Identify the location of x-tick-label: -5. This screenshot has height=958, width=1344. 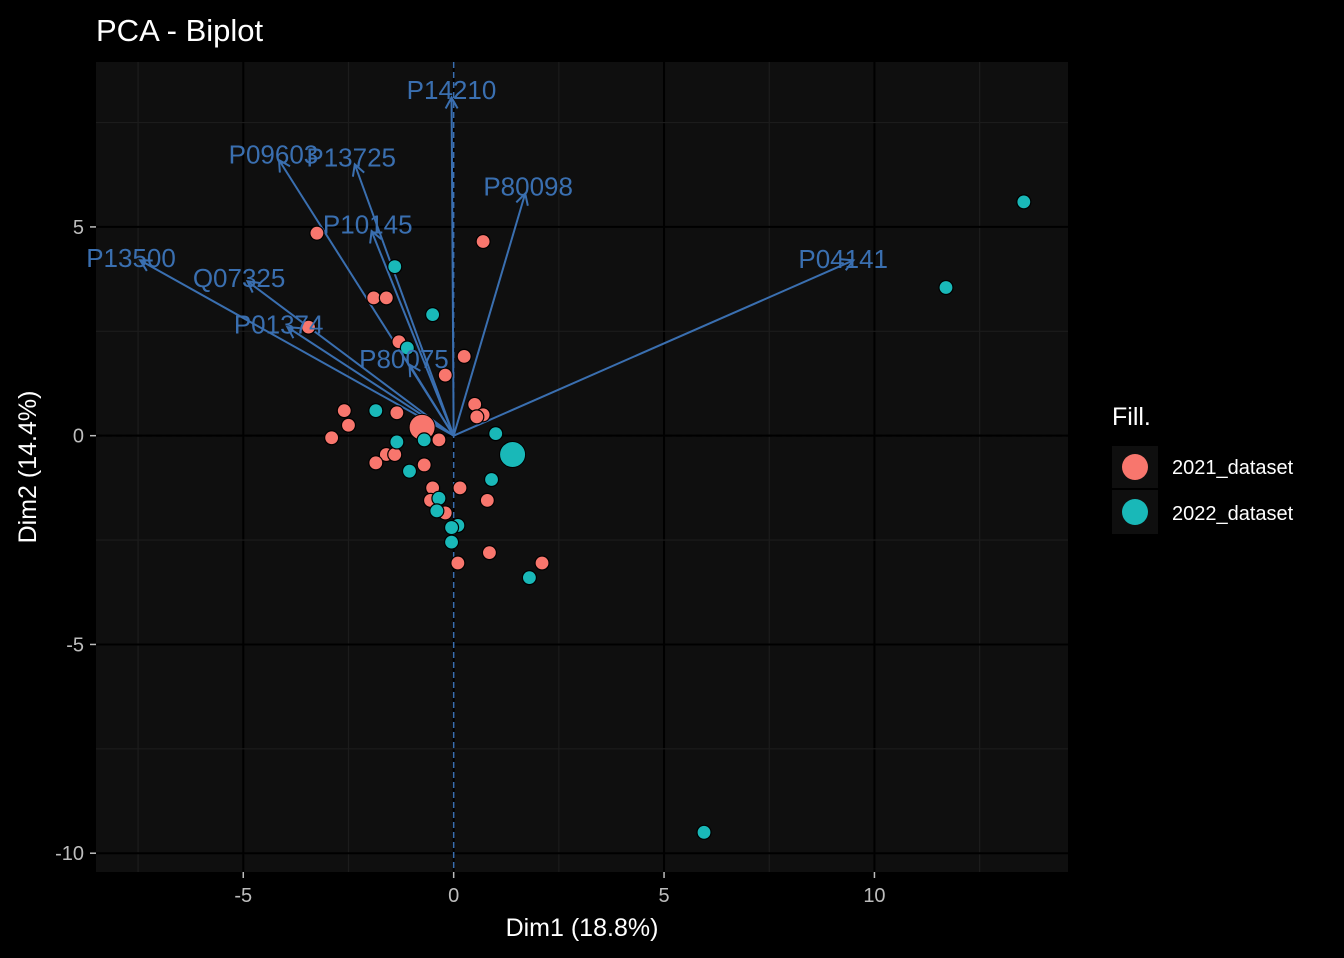
(243, 896).